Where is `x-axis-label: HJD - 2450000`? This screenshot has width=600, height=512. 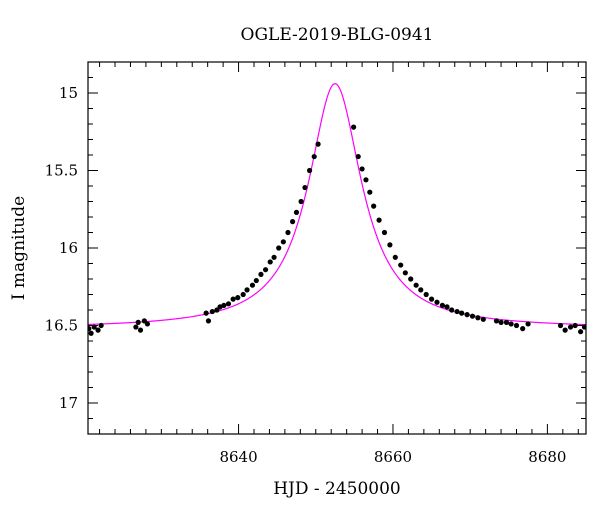 x-axis-label: HJD - 2450000 is located at coordinates (337, 489).